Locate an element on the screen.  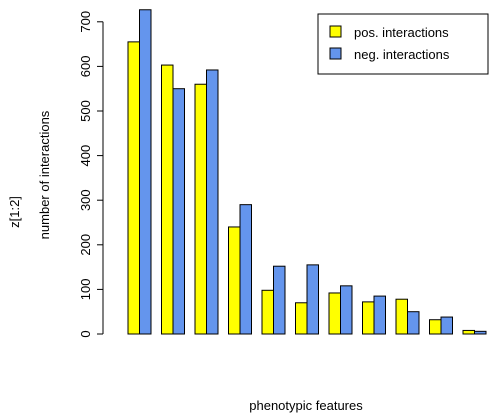
legend-swatch-neg is located at coordinates (335, 53).